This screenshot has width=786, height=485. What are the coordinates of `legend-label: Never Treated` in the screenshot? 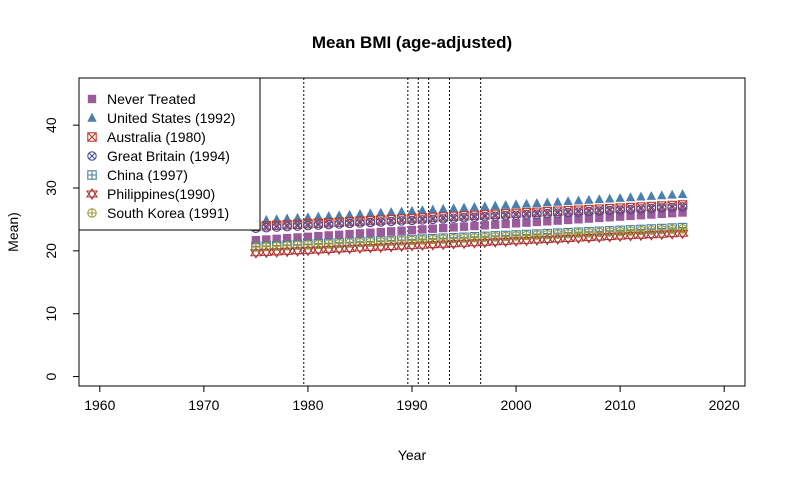 It's located at (151, 99).